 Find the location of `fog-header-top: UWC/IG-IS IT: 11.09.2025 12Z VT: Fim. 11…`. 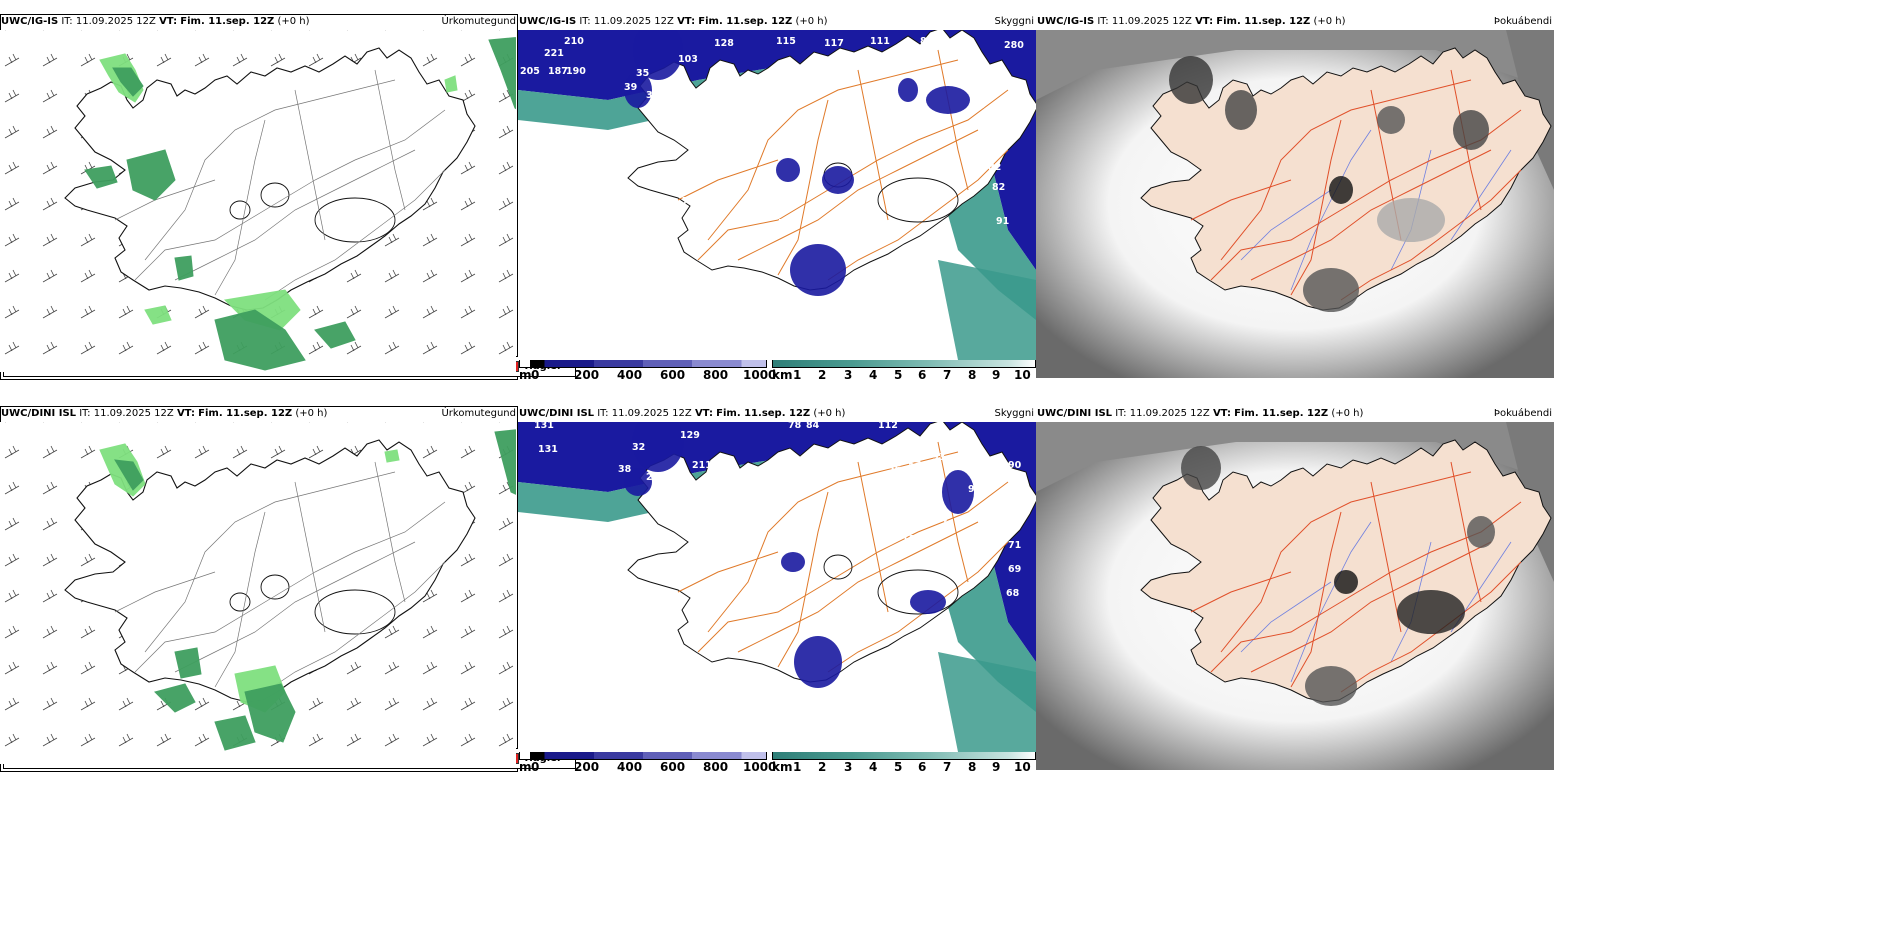

fog-header-top: UWC/IG-IS IT: 11.09.2025 12Z VT: Fim. 11… is located at coordinates (1295, 22).